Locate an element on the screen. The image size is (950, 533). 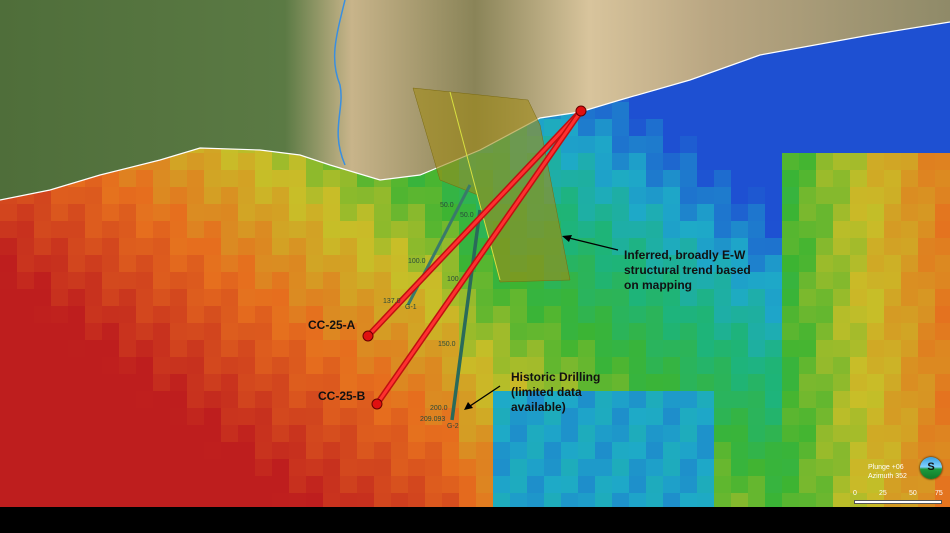
g2-depth-label: 50.0 is located at coordinates (467, 215).